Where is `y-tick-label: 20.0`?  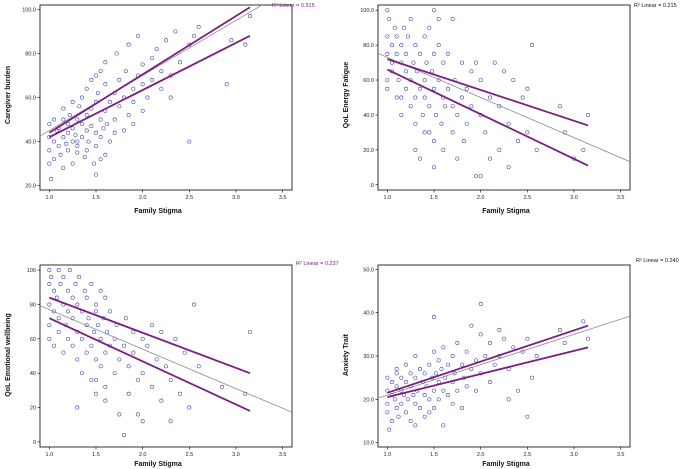 y-tick-label: 20.0 is located at coordinates (30, 187).